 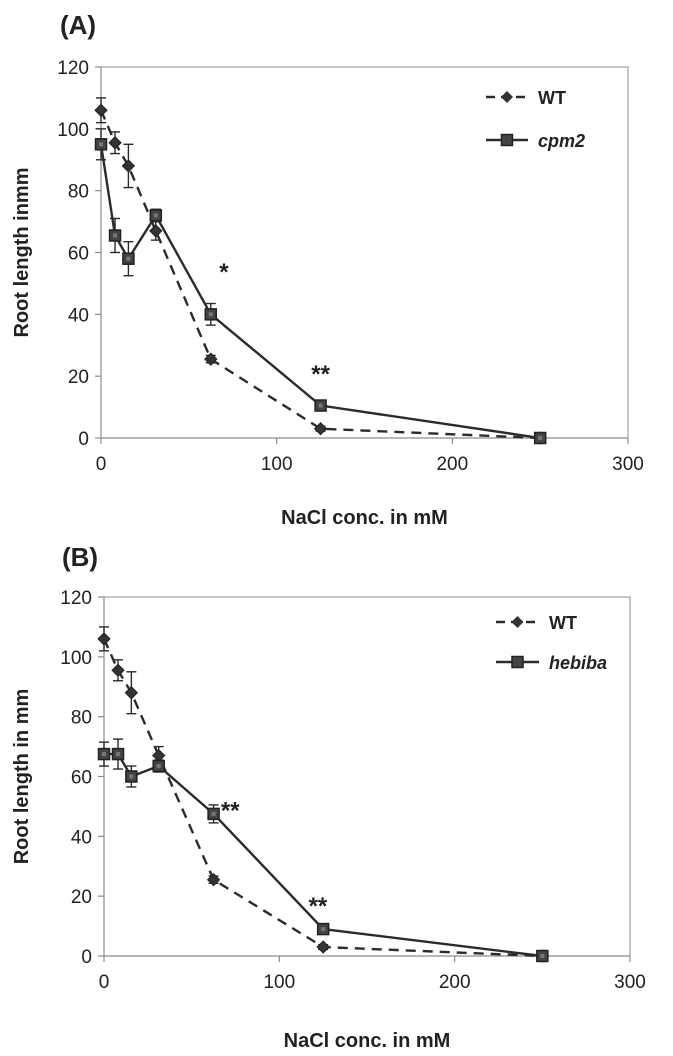 I want to click on y-axis-title: Root length inmm, so click(x=22, y=253).